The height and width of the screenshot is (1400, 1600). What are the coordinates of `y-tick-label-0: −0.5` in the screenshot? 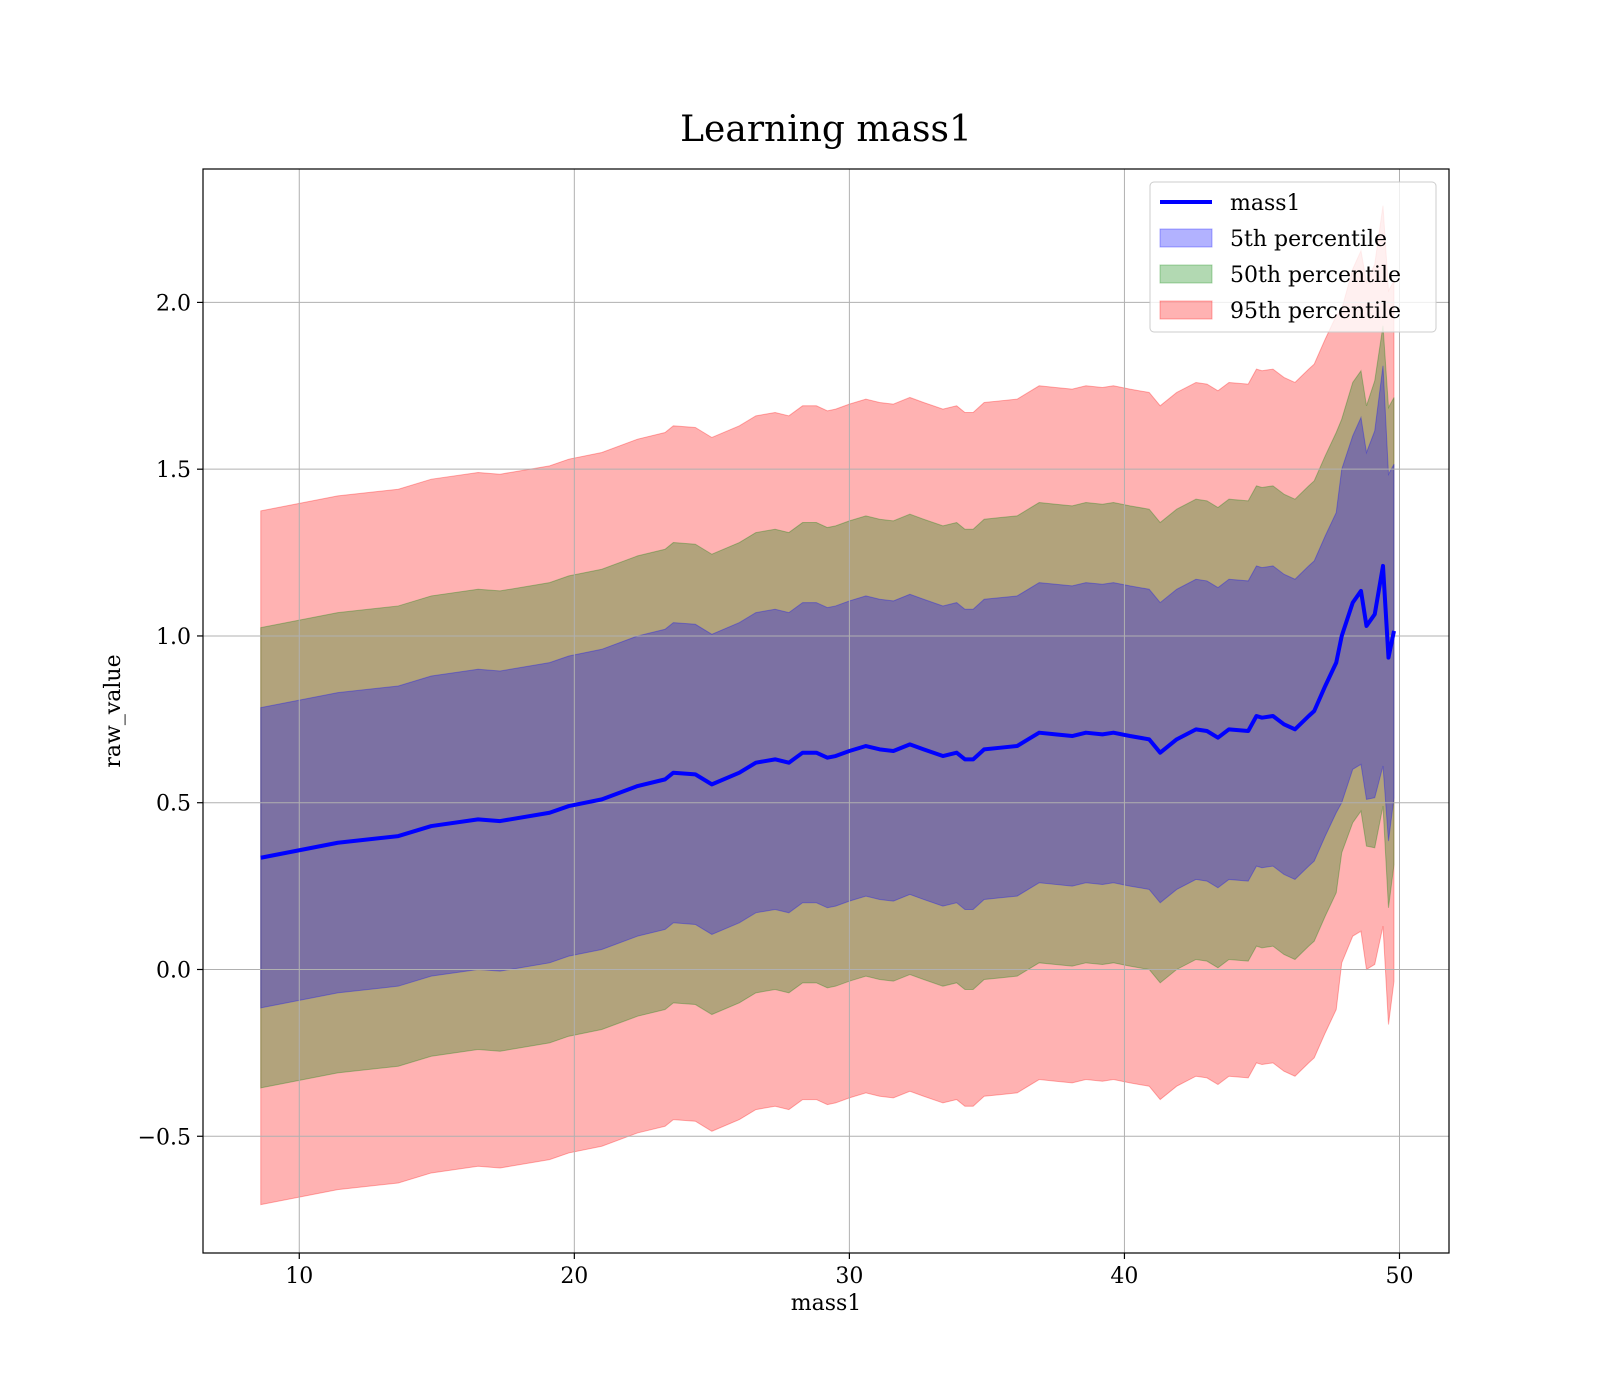 It's located at (164, 1137).